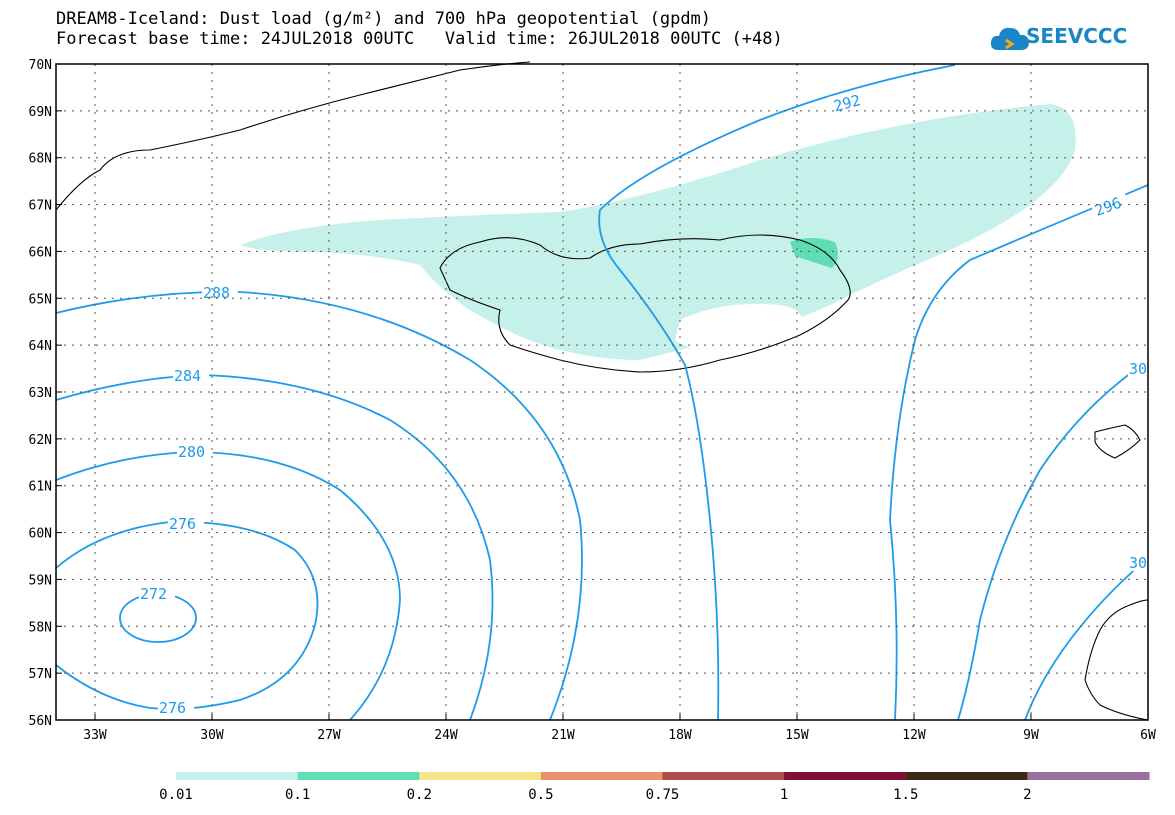 Image resolution: width=1175 pixels, height=815 pixels. Describe the element at coordinates (1077, 36) in the screenshot. I see `logo-text: SEEVCCC` at that location.